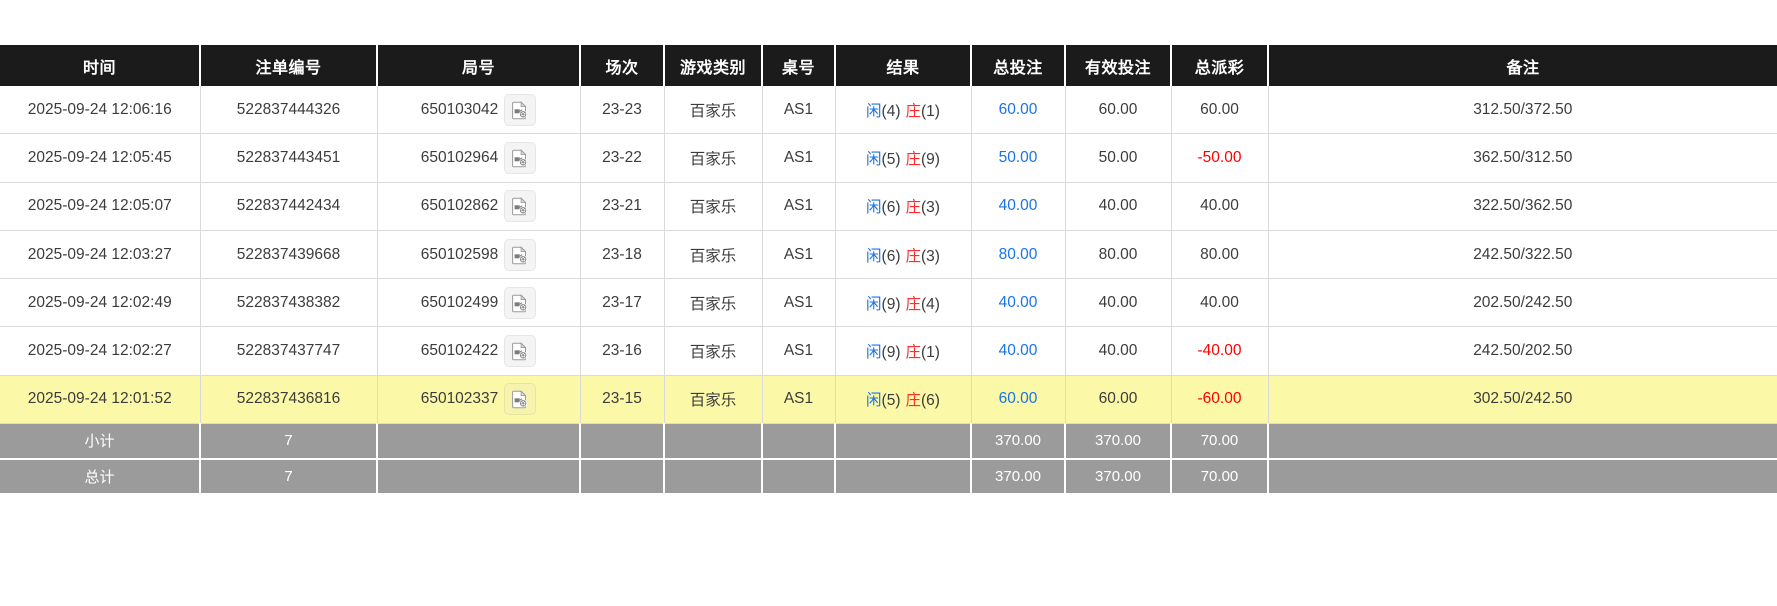 Image resolution: width=1777 pixels, height=606 pixels. What do you see at coordinates (1522, 206) in the screenshot?
I see `cell-remark: 322.50/362.50` at bounding box center [1522, 206].